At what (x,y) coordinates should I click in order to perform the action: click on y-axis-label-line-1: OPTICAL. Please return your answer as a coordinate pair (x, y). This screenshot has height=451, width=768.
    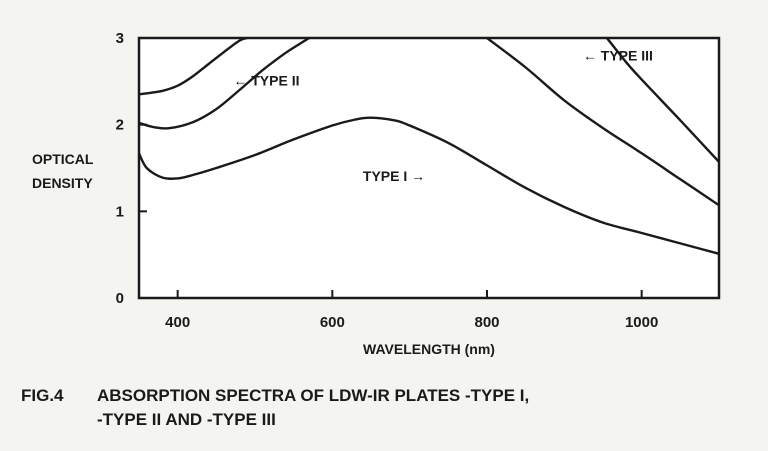
    Looking at the image, I should click on (63, 159).